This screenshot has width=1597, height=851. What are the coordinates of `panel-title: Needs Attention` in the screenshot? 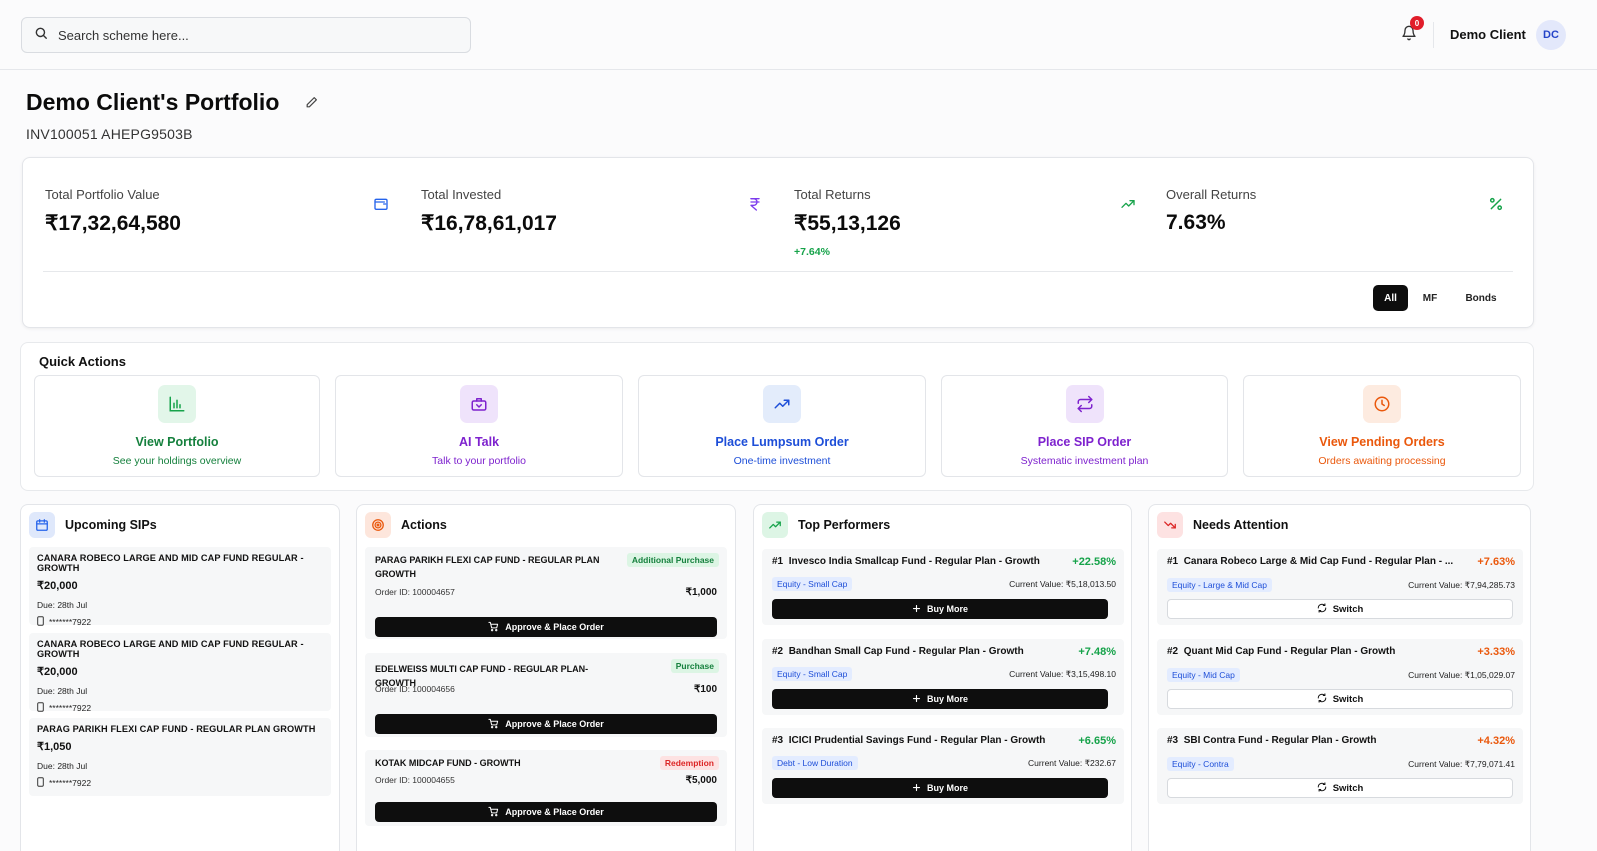 It's located at (1241, 525).